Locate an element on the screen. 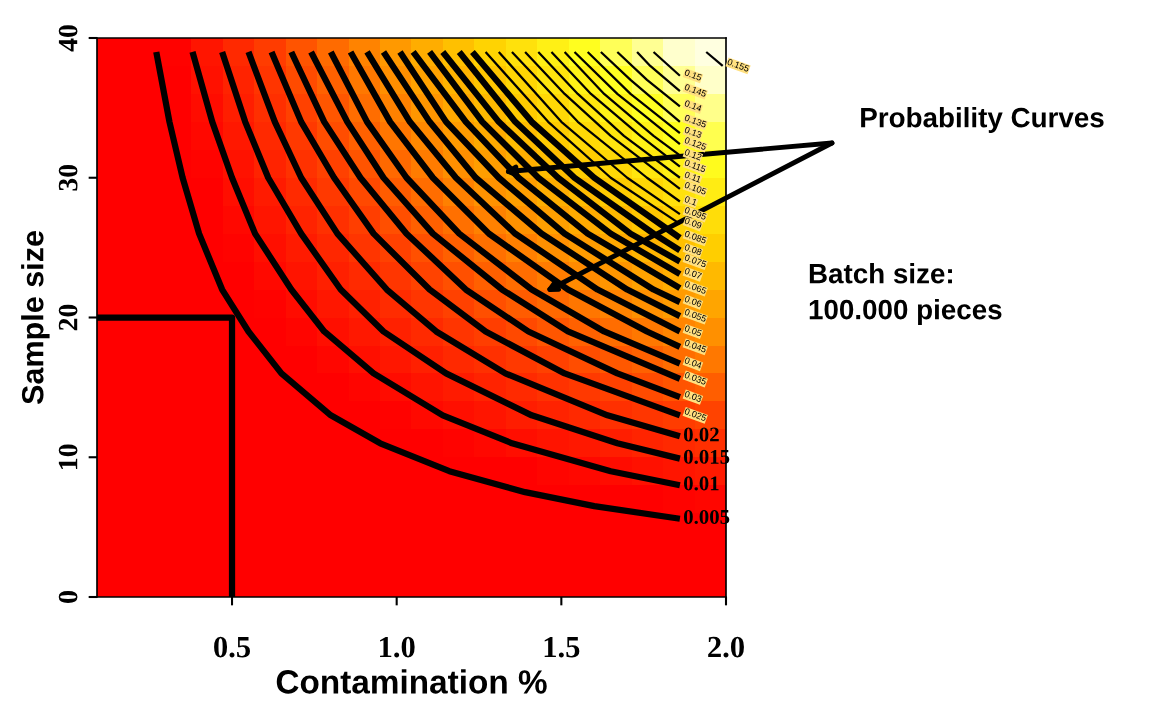 This screenshot has width=1173, height=705. text: Batch size: 100.000 pieces is located at coordinates (905, 294).